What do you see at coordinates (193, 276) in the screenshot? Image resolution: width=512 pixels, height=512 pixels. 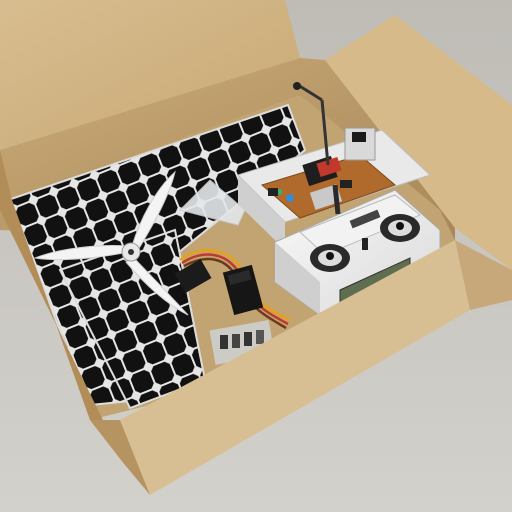 I see `servo-left` at bounding box center [193, 276].